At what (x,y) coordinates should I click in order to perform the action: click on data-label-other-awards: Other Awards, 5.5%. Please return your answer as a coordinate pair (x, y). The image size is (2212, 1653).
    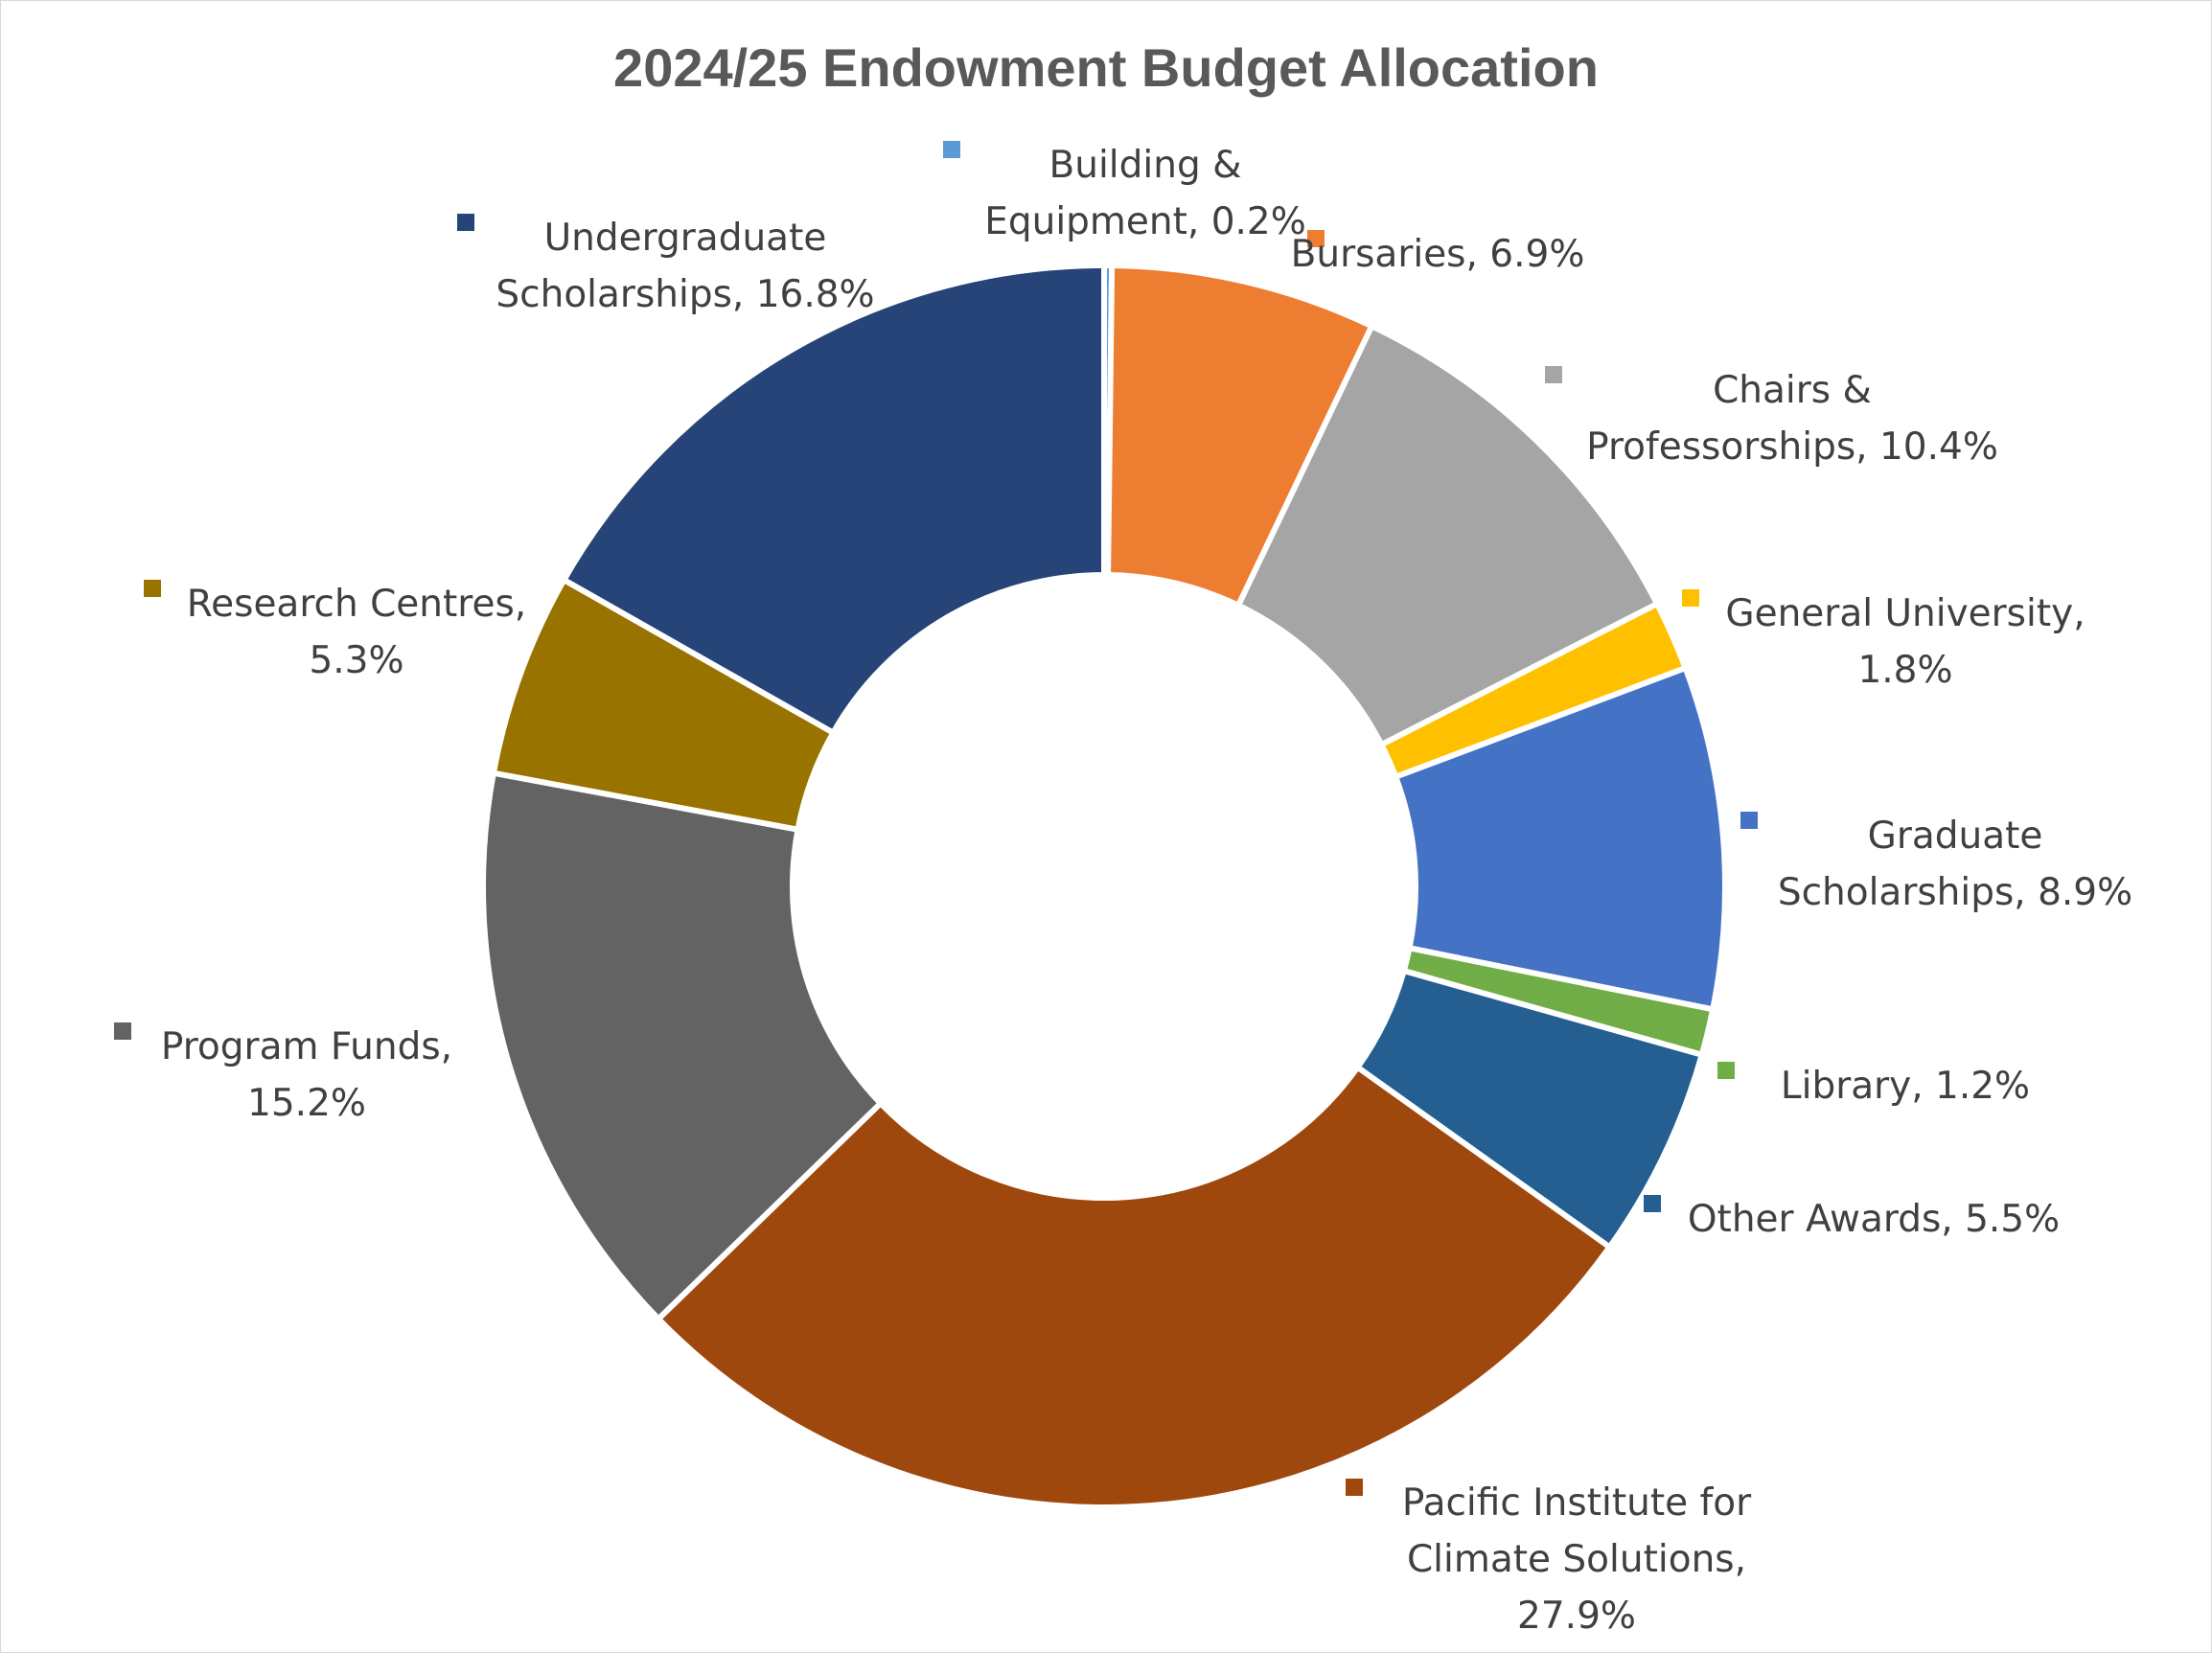
    Looking at the image, I should click on (1874, 1219).